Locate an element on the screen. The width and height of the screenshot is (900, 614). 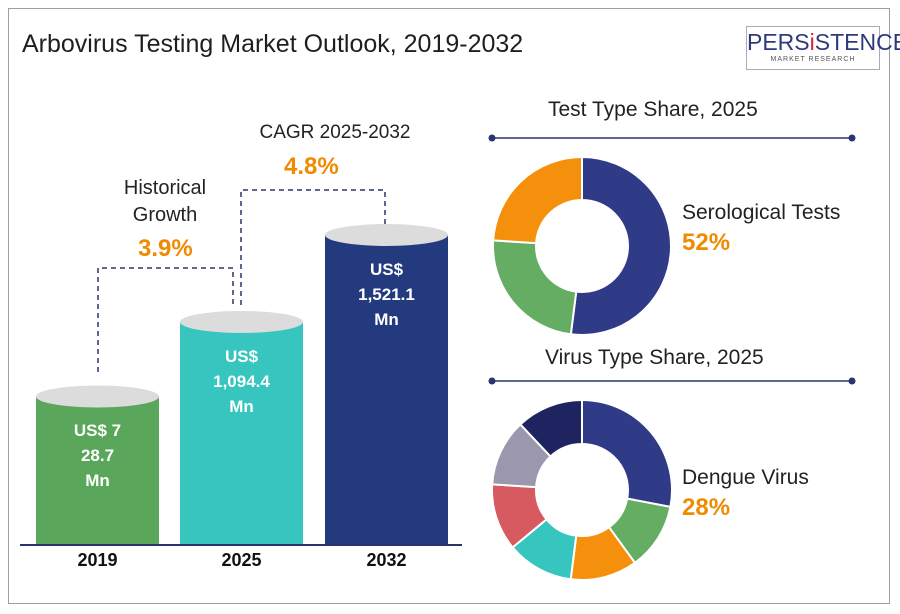
virus-type-title: Virus Type Share, 2025 is located at coordinates (654, 357).